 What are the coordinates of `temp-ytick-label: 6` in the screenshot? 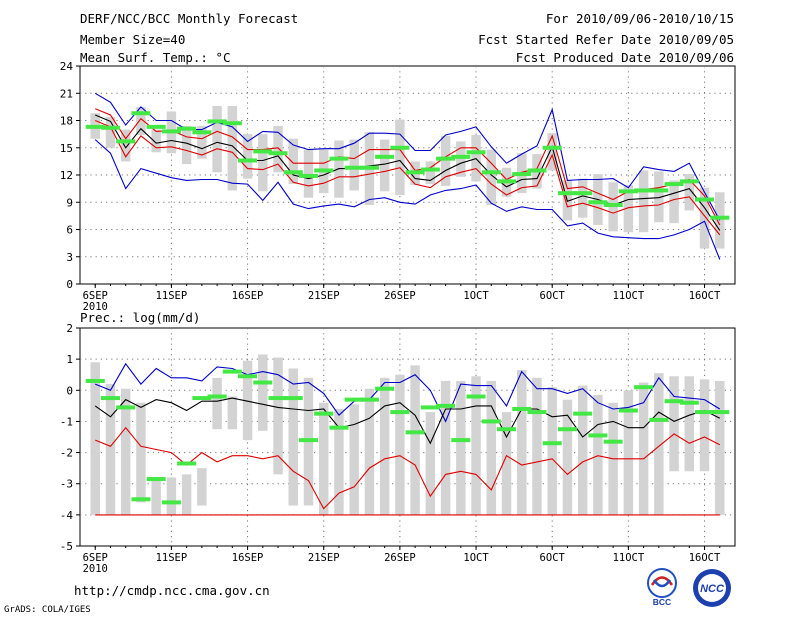 It's located at (69, 230).